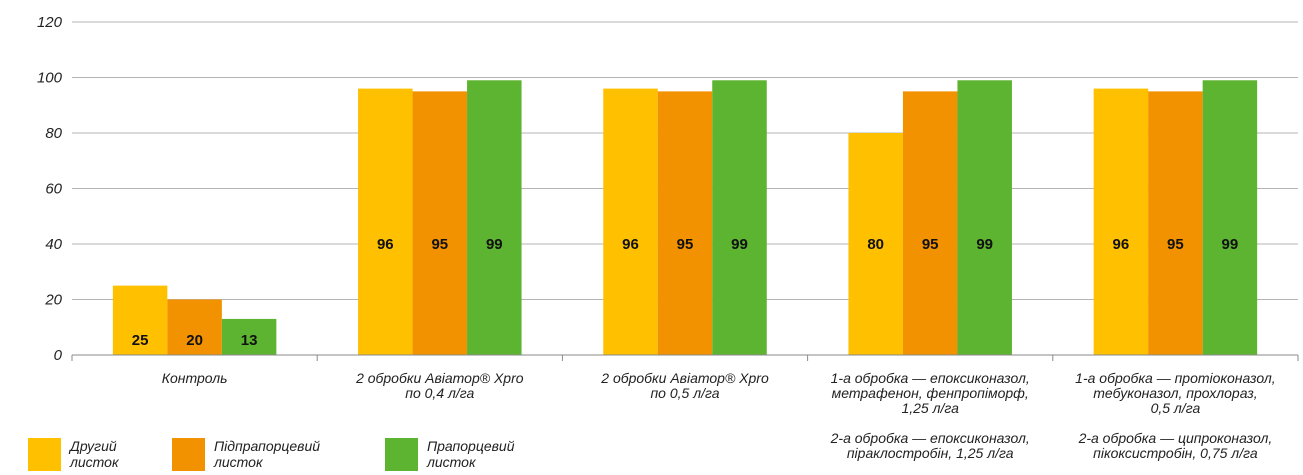  I want to click on legend-item: Другий листок, so click(73, 454).